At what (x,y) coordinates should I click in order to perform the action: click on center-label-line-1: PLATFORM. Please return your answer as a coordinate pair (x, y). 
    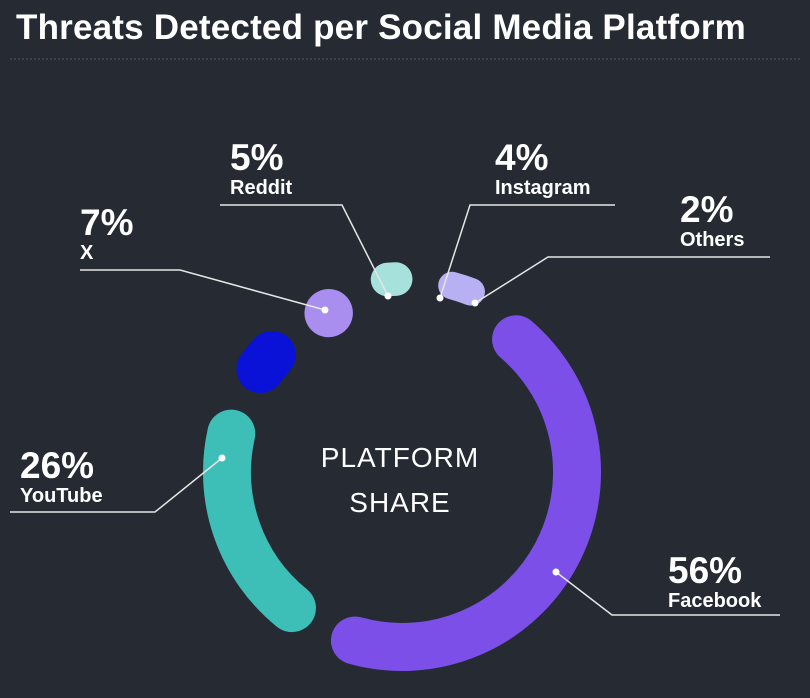
    Looking at the image, I should click on (400, 457).